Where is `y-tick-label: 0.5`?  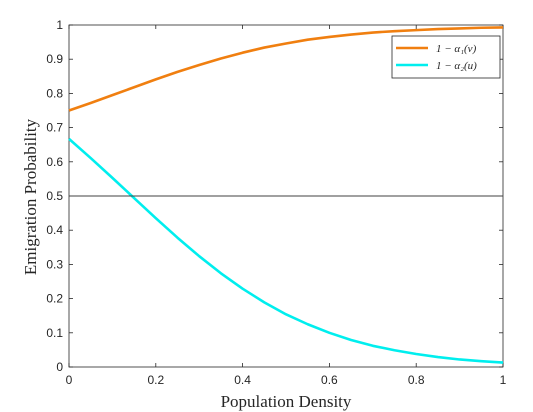
y-tick-label: 0.5 is located at coordinates (54, 196).